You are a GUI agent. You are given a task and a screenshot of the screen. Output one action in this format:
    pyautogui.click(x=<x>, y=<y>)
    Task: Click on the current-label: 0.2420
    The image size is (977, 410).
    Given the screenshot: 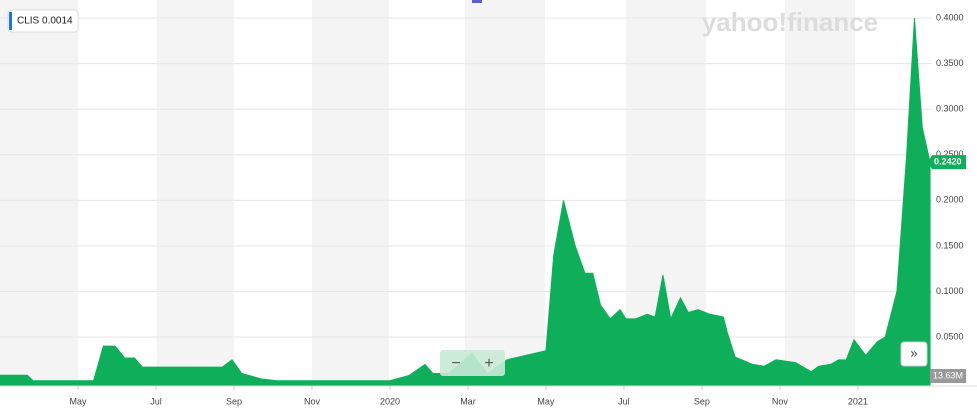 What is the action you would take?
    pyautogui.click(x=948, y=161)
    